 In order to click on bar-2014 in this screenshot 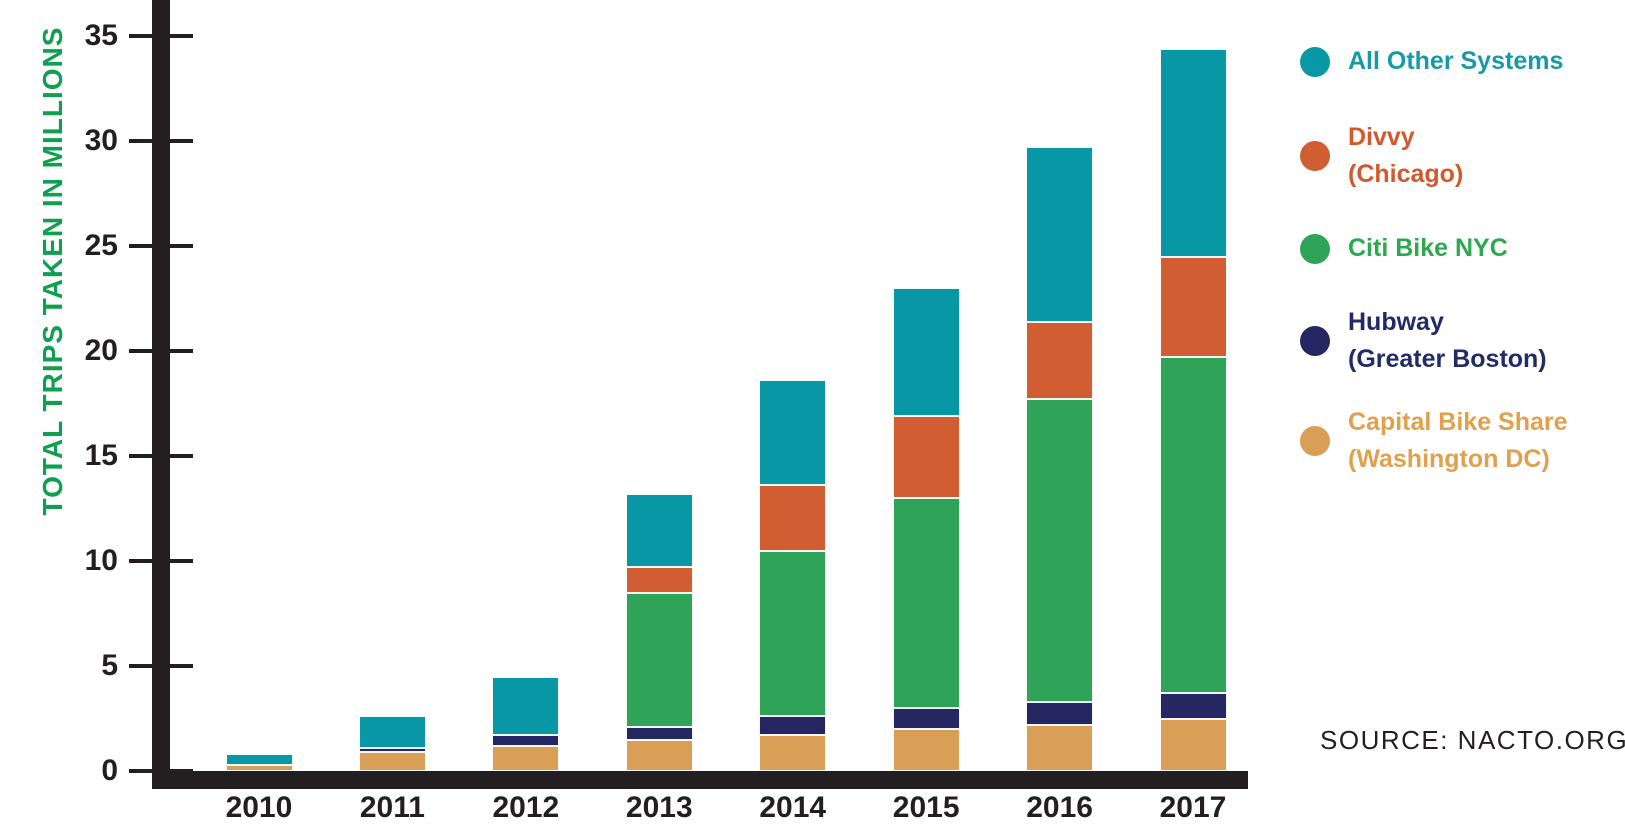, I will do `click(793, 575)`.